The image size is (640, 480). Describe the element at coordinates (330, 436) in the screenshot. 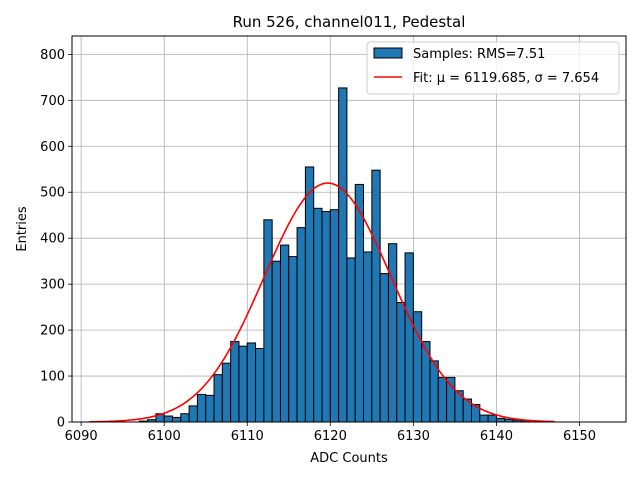

I see `x-tick-label: 6120` at that location.